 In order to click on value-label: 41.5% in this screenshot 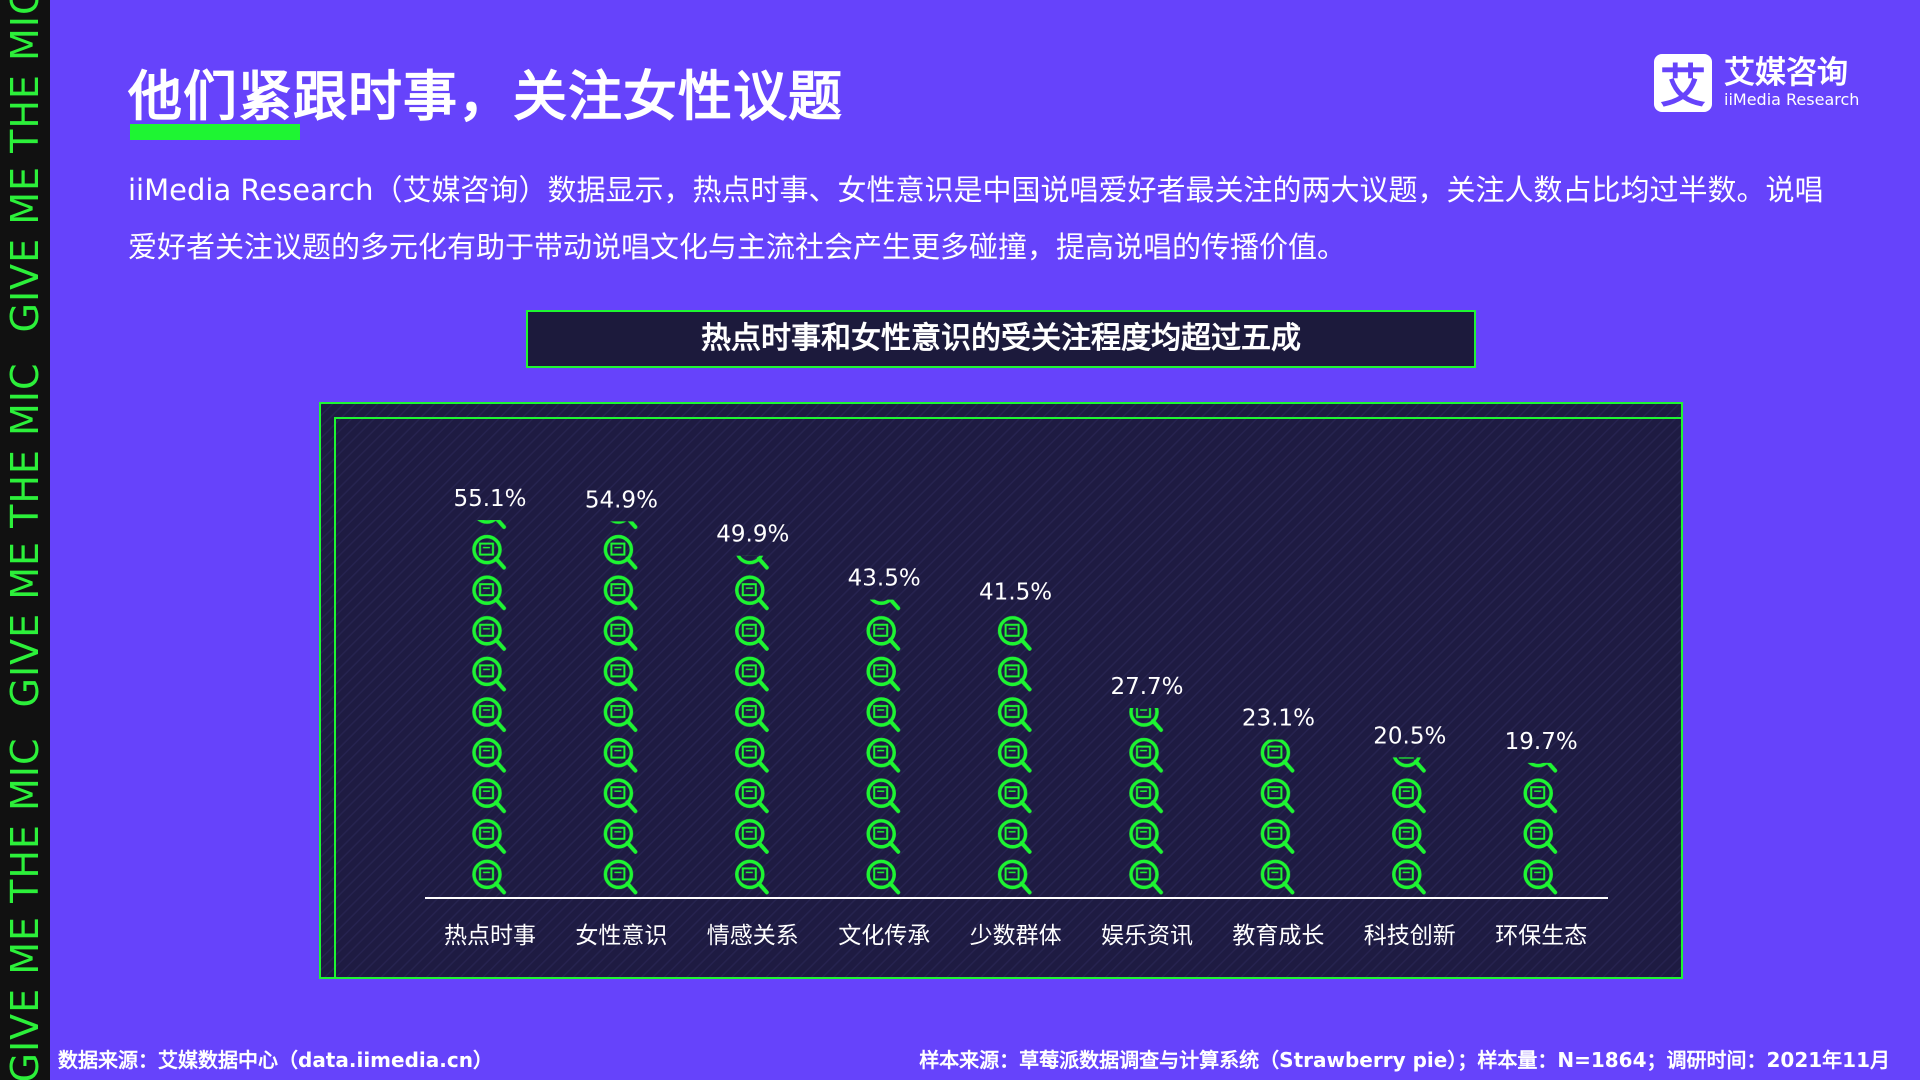, I will do `click(1015, 592)`.